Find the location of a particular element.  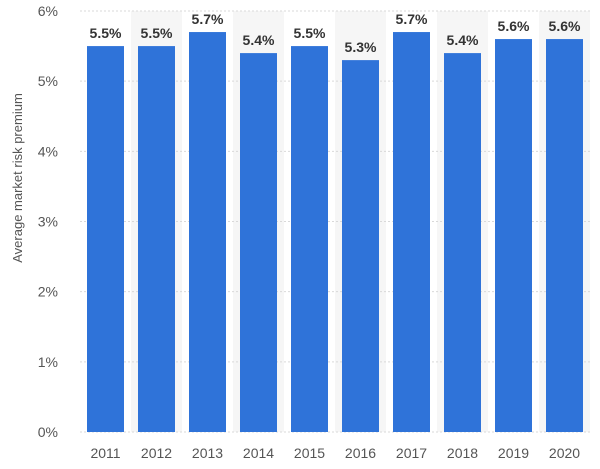

y-tick-label: 4% is located at coordinates (48, 151).